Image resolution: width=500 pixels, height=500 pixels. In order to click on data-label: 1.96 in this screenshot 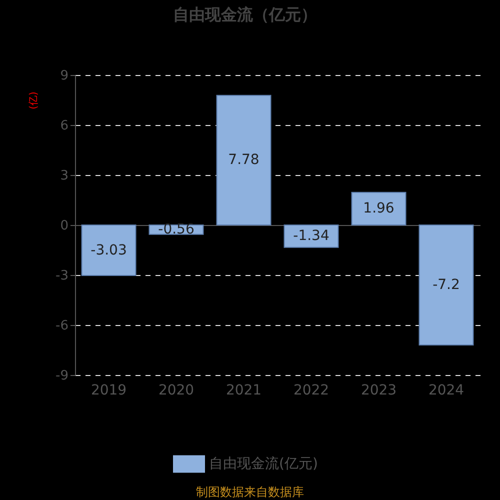, I will do `click(378, 208)`.